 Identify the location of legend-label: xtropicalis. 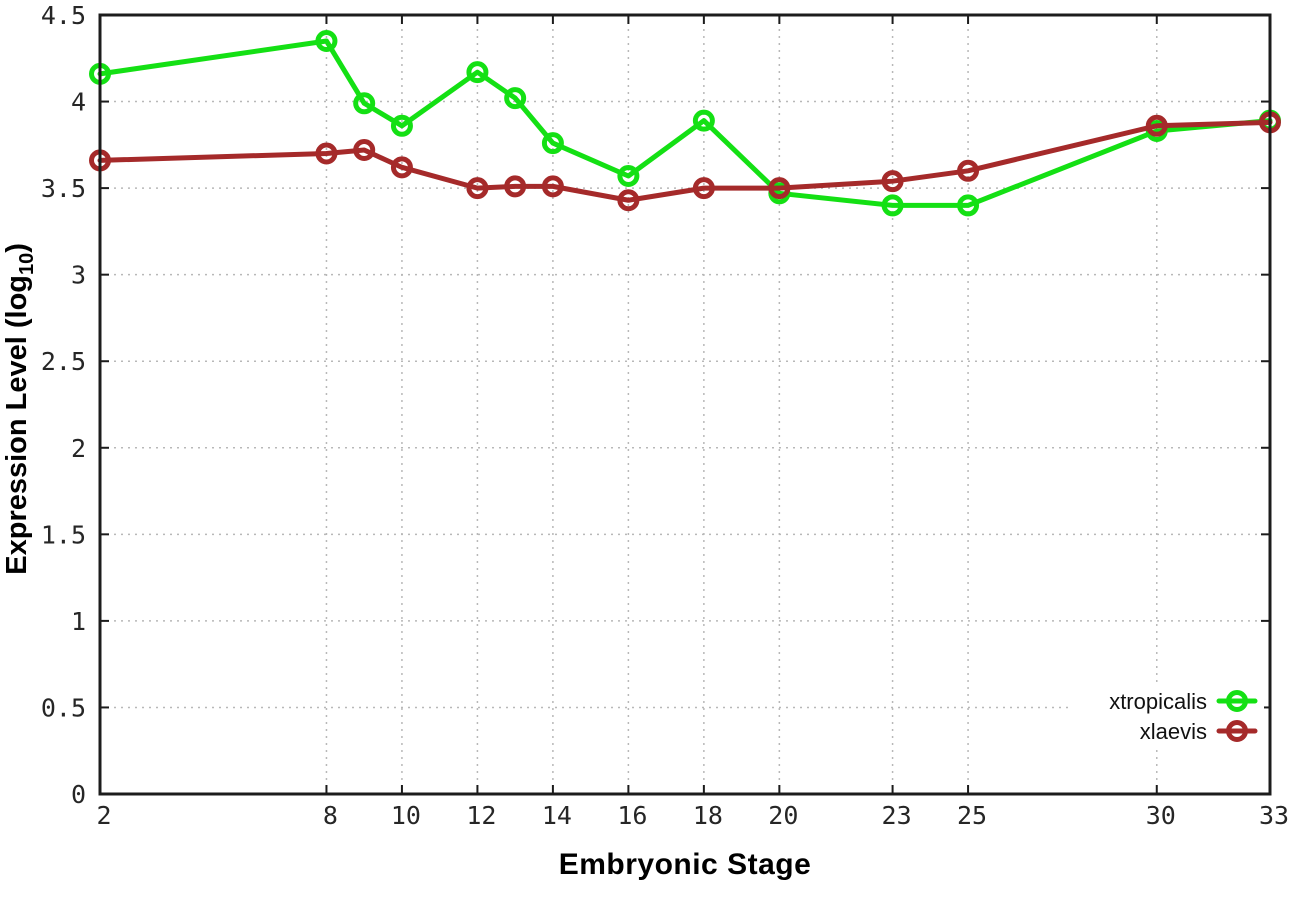
(1158, 701).